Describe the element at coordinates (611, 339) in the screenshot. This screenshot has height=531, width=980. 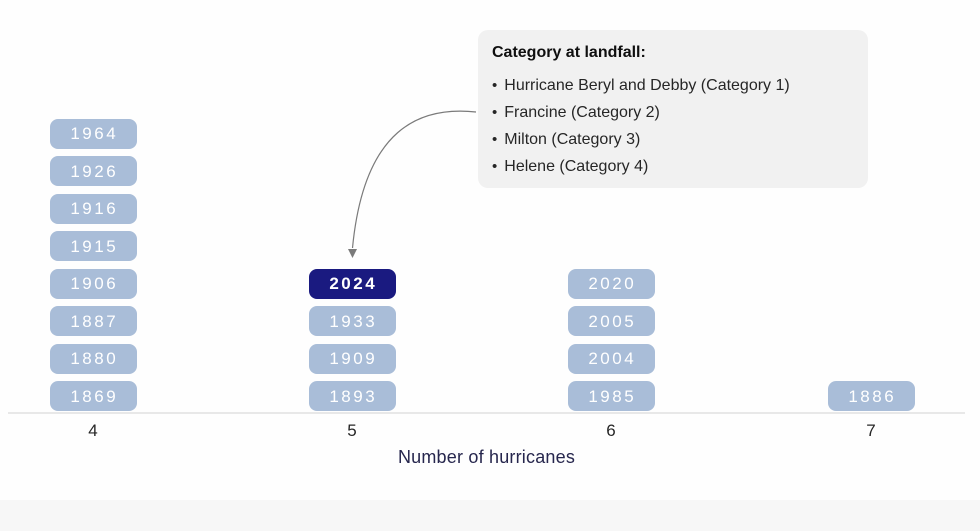
I see `year-column-count-6: 2020 2005 2004 1985` at that location.